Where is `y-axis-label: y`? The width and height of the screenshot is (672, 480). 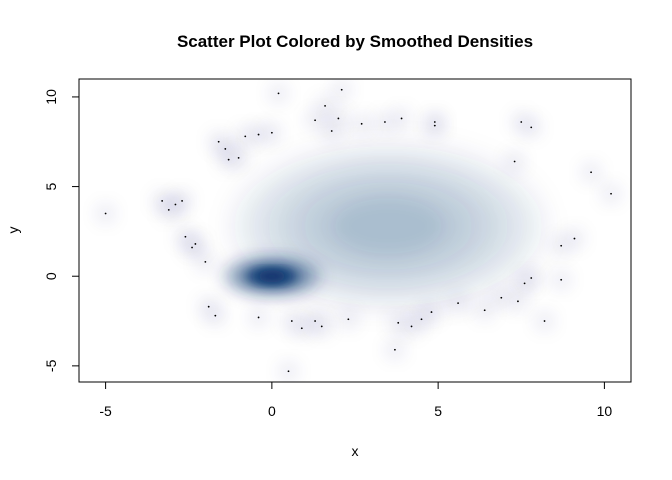 y-axis-label: y is located at coordinates (13, 230).